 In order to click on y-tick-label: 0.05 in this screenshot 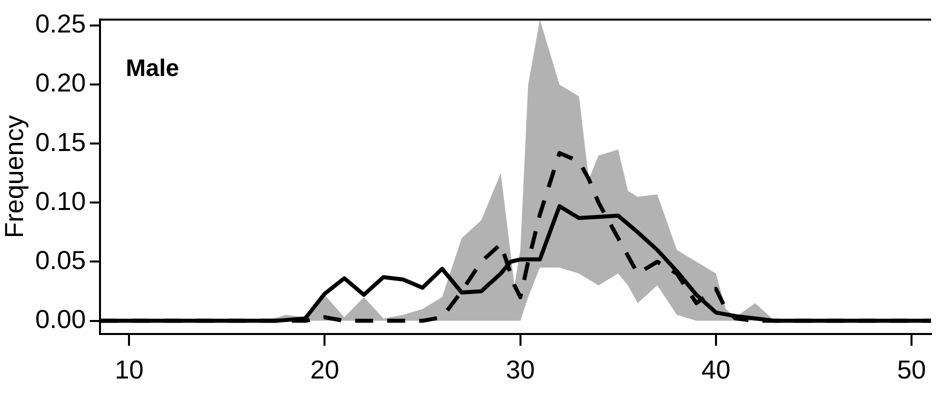, I will do `click(60, 259)`.